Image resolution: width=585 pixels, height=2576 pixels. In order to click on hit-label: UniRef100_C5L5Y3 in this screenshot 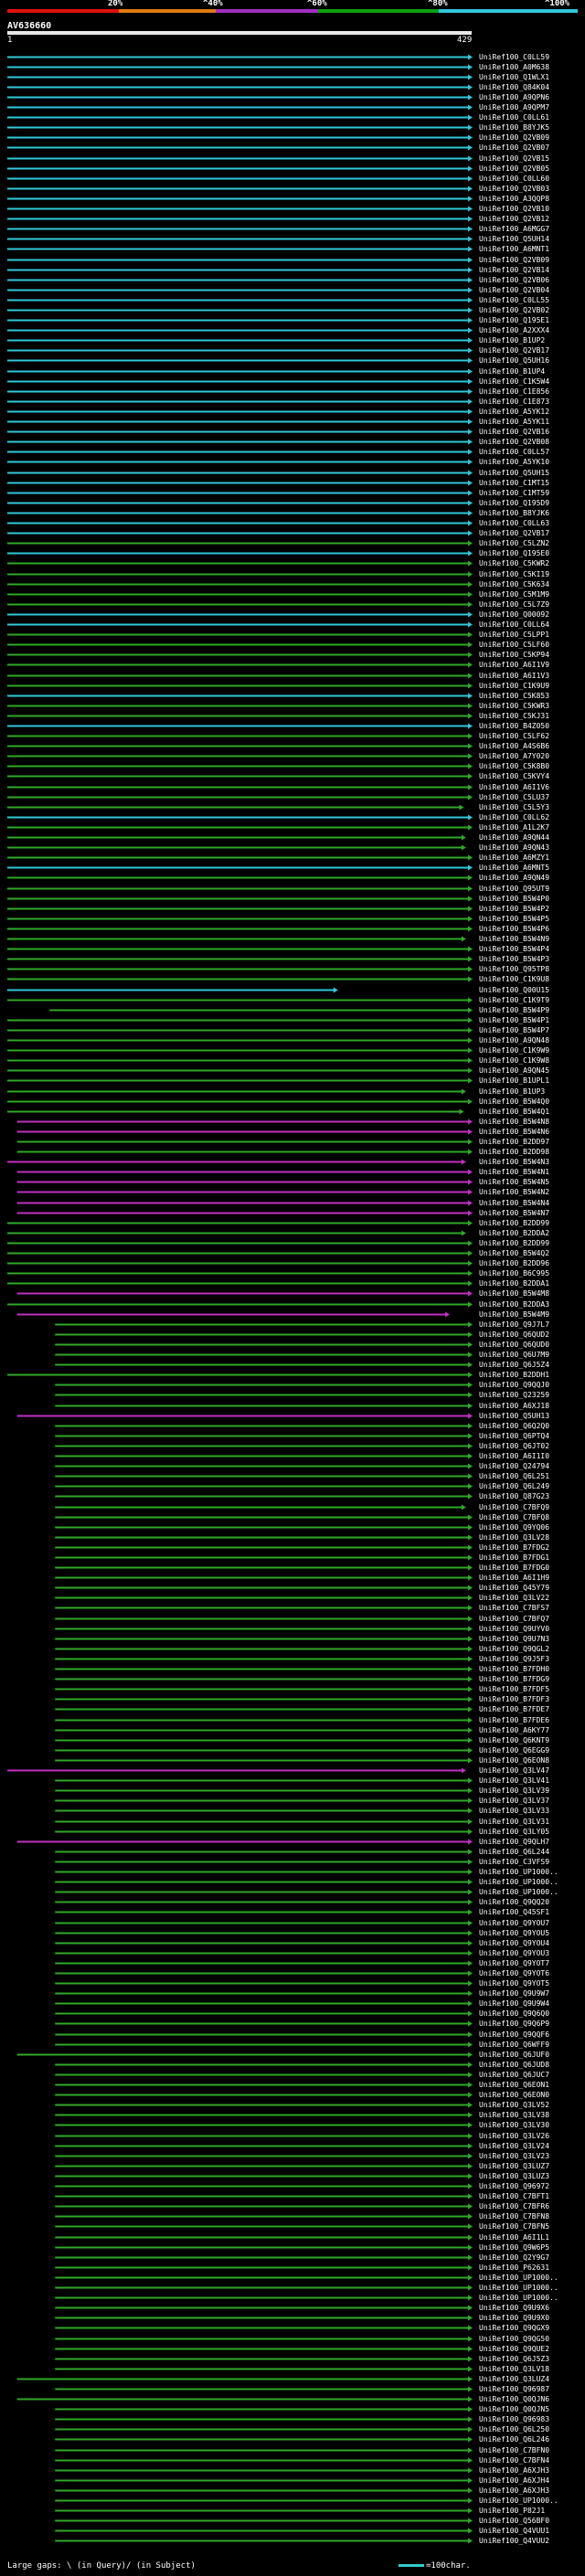, I will do `click(514, 807)`.